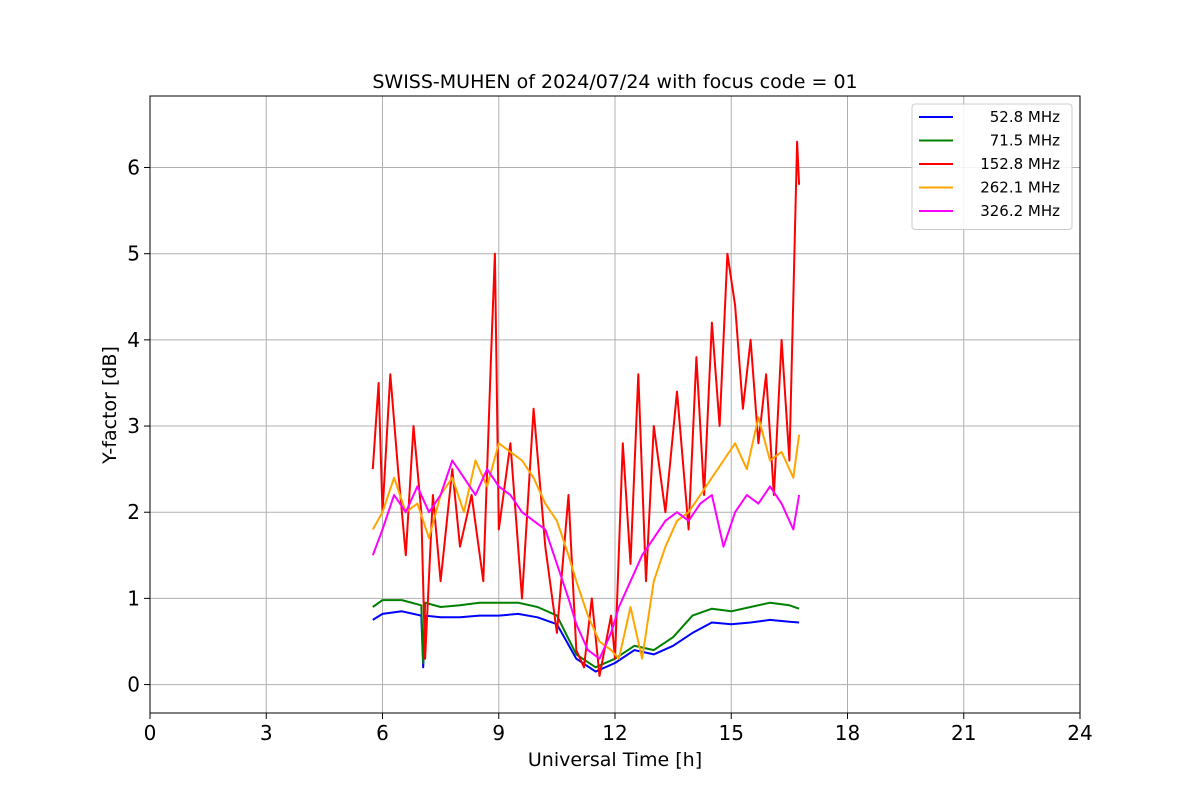 This screenshot has height=805, width=1200. What do you see at coordinates (1020, 164) in the screenshot?
I see `legend-entry: 152.8 MHz` at bounding box center [1020, 164].